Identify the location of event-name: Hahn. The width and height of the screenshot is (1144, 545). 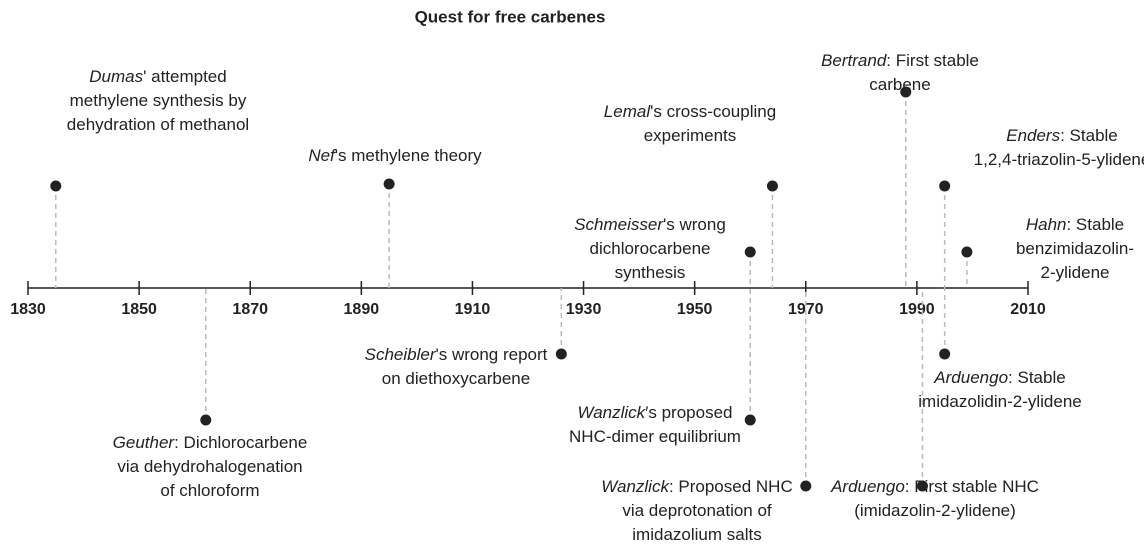
(1046, 224).